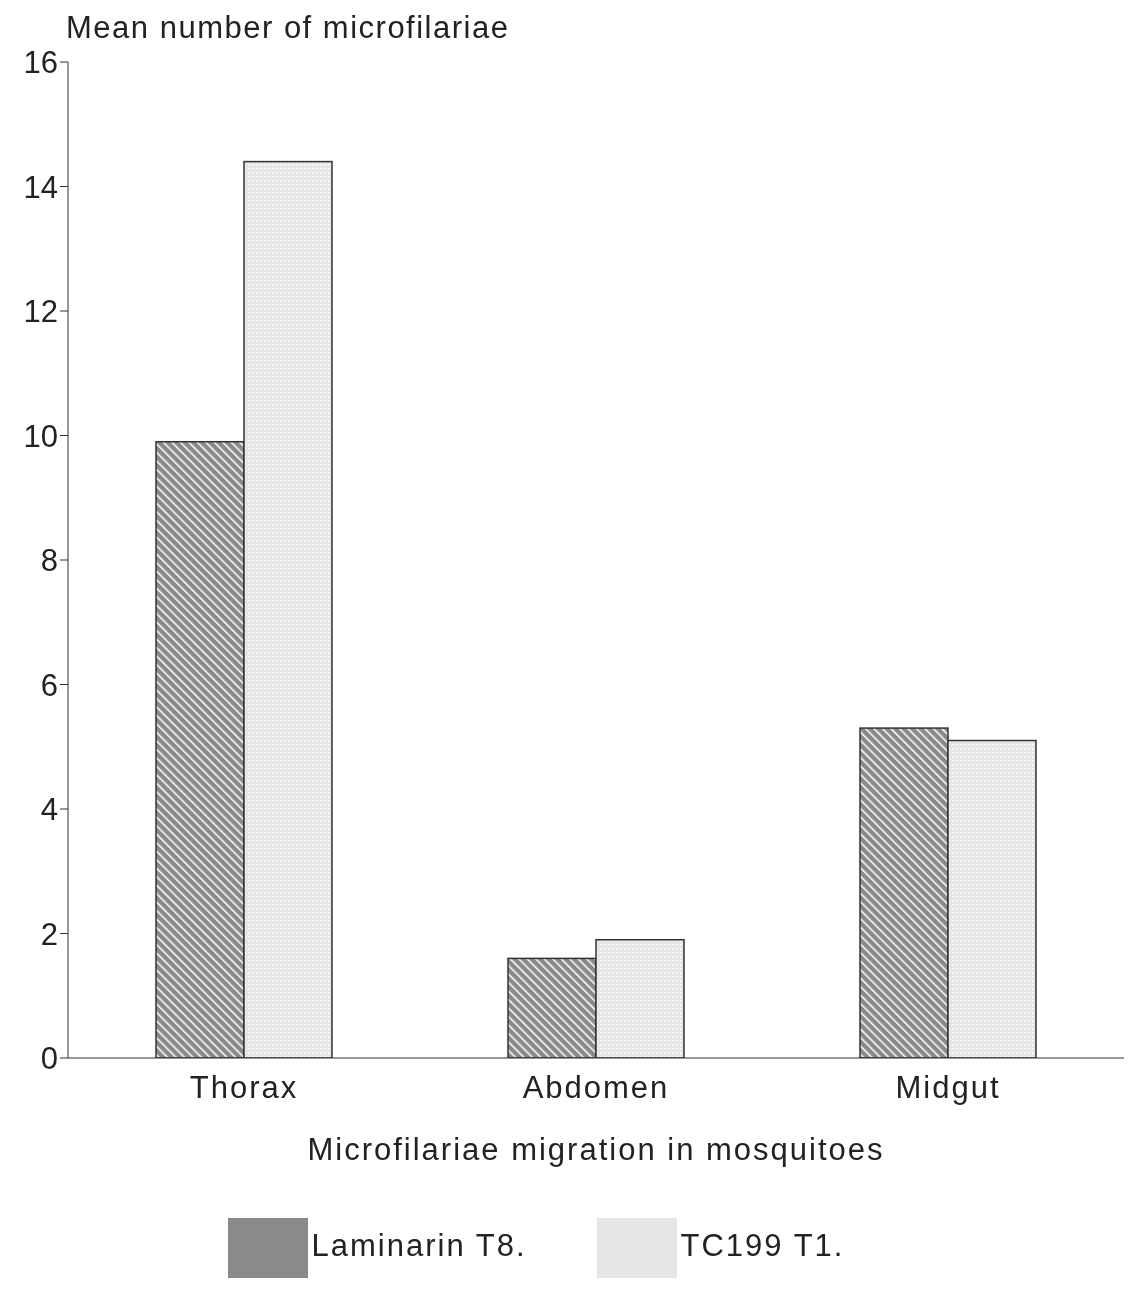  What do you see at coordinates (49, 1059) in the screenshot?
I see `y-tick-label: 0` at bounding box center [49, 1059].